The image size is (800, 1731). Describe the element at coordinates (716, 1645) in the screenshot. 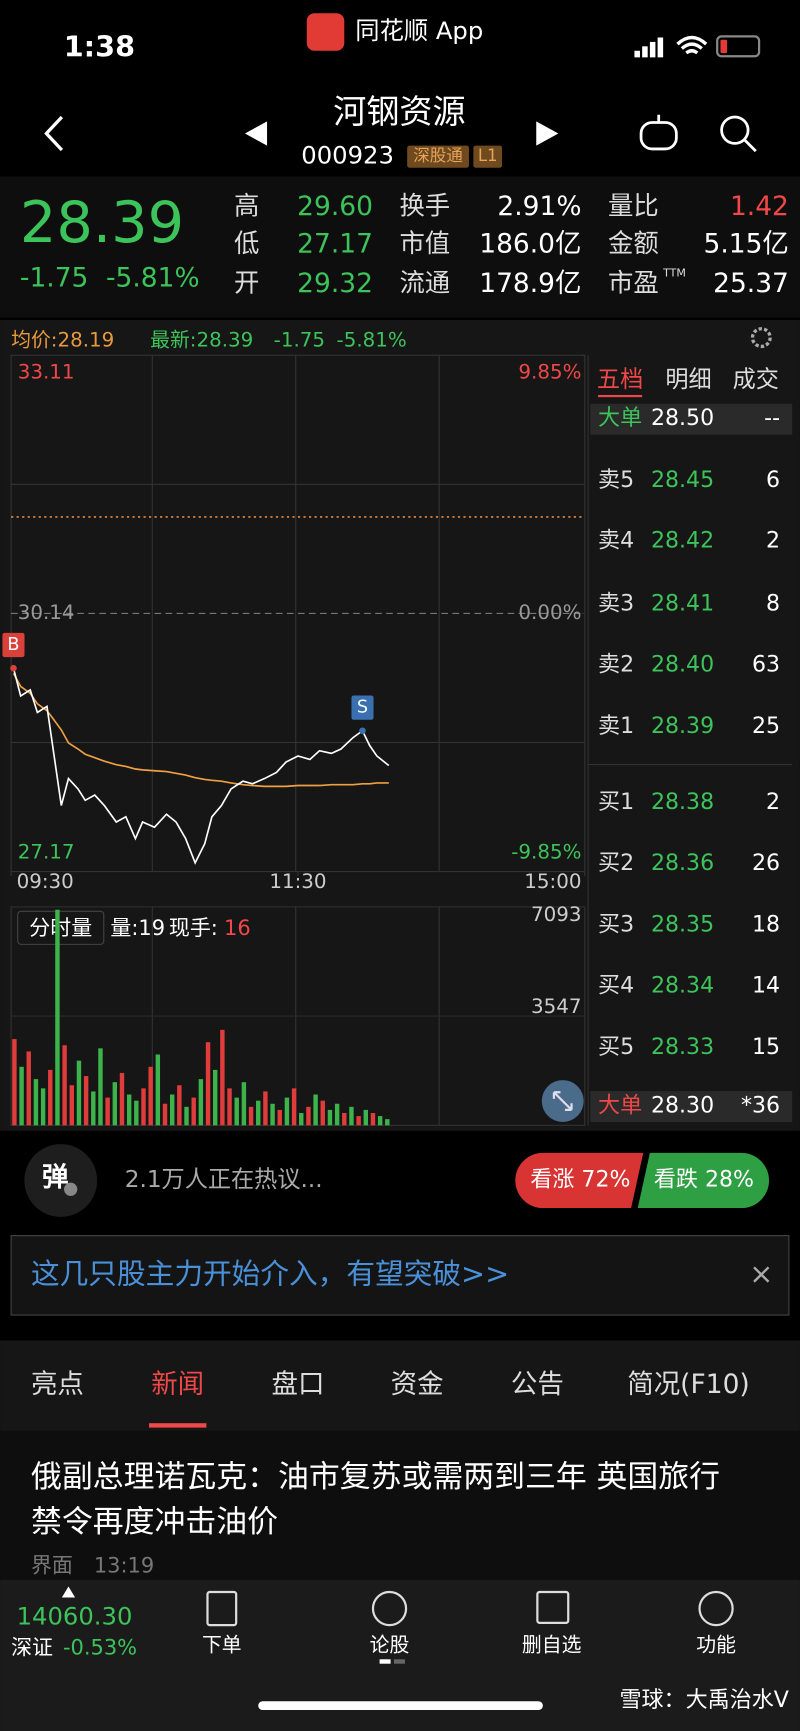

I see `nav-label: 功能` at that location.